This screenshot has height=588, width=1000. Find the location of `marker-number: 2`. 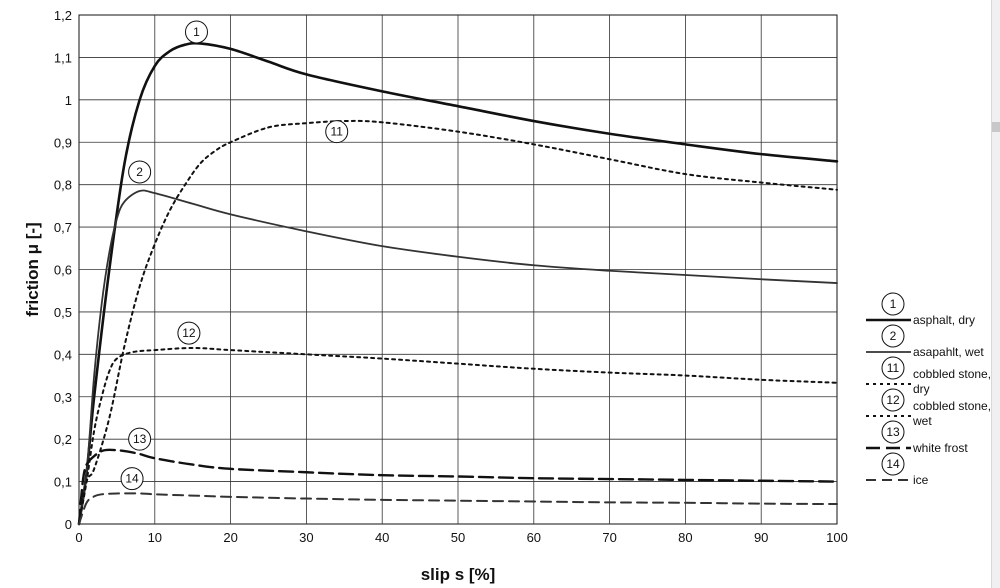

marker-number: 2 is located at coordinates (139, 172).